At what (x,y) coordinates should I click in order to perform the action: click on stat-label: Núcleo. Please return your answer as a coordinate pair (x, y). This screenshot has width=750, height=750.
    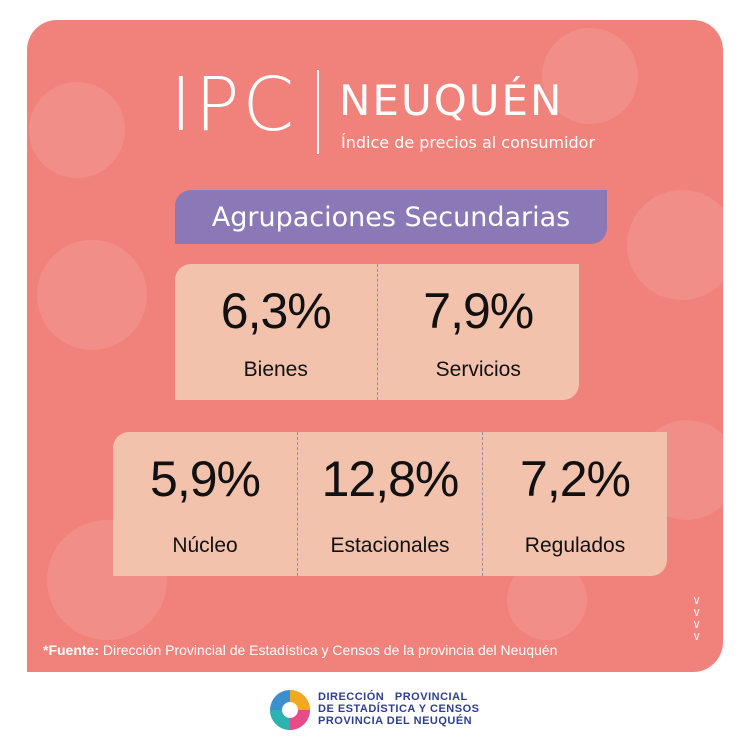
    Looking at the image, I should click on (205, 545).